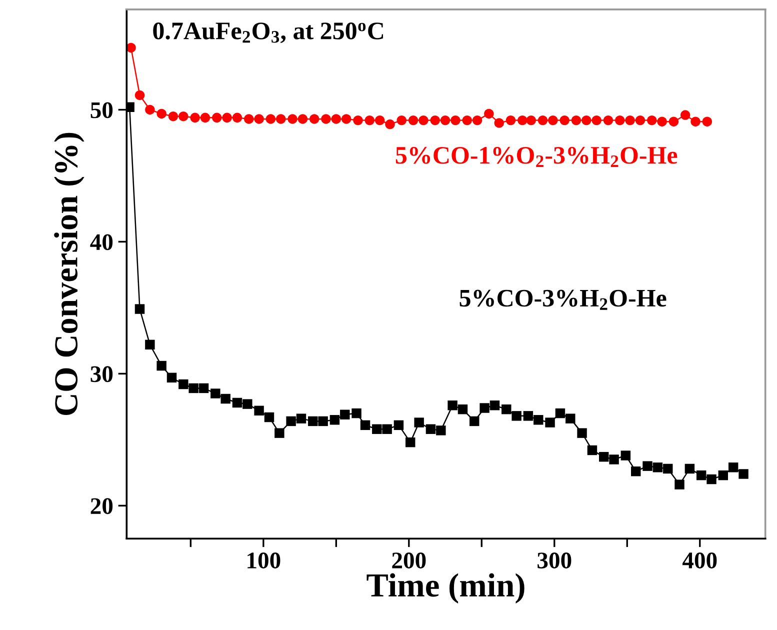 This screenshot has height=630, width=777. What do you see at coordinates (537, 156) in the screenshot?
I see `series-label: 5%CO-1%O$_{2}$-3%H$_{2}$O-He` at bounding box center [537, 156].